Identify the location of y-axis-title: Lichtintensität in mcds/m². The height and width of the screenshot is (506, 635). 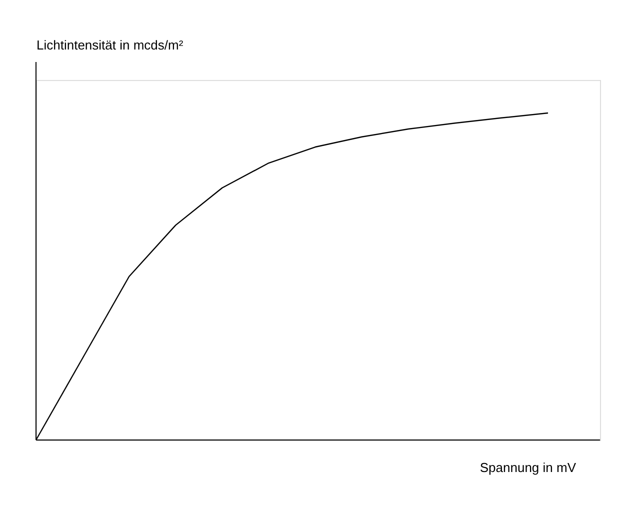
(110, 45).